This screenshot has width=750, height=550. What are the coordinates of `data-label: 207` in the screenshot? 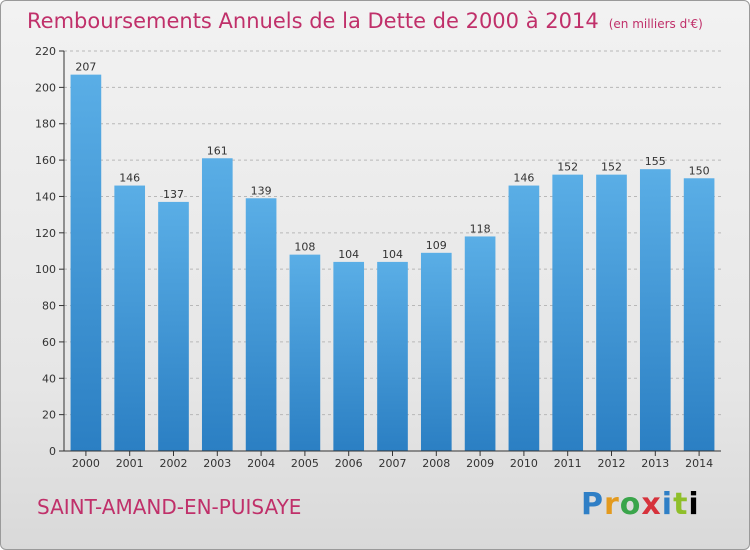 It's located at (85, 67).